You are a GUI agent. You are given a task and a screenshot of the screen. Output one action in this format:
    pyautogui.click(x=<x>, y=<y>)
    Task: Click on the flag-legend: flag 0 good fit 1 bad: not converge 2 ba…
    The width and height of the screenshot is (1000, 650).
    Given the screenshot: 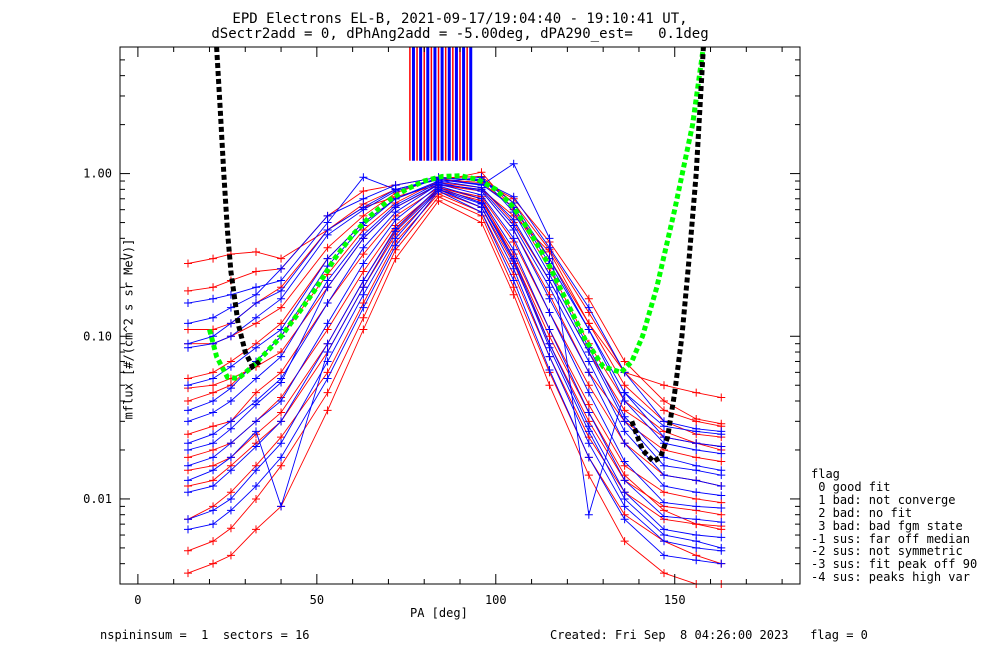 What is the action you would take?
    pyautogui.click(x=894, y=526)
    